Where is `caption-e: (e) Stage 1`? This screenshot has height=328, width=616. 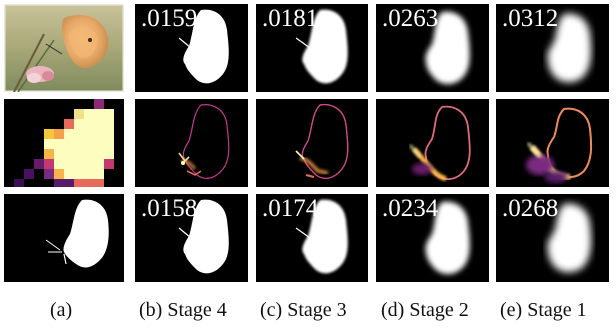 caption-e: (e) Stage 1 is located at coordinates (543, 310).